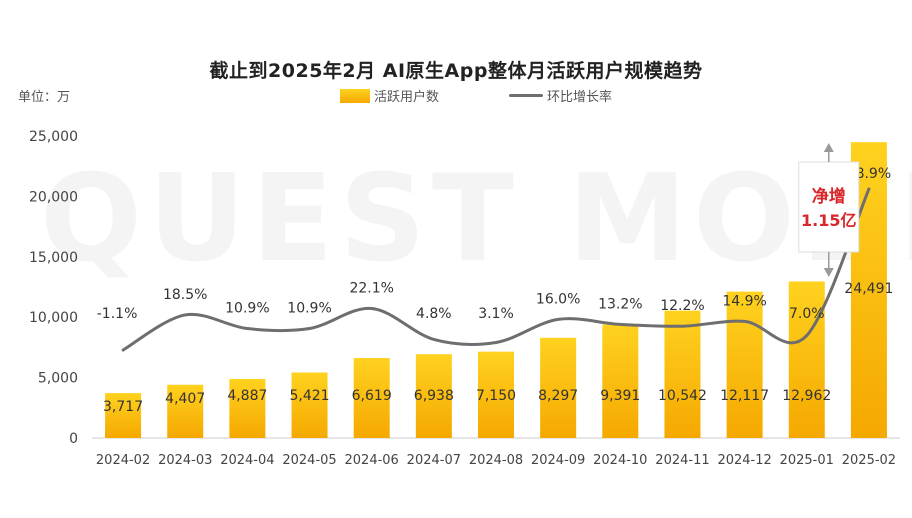 Image resolution: width=912 pixels, height=518 pixels. I want to click on bar-value-label: 7,150, so click(496, 396).